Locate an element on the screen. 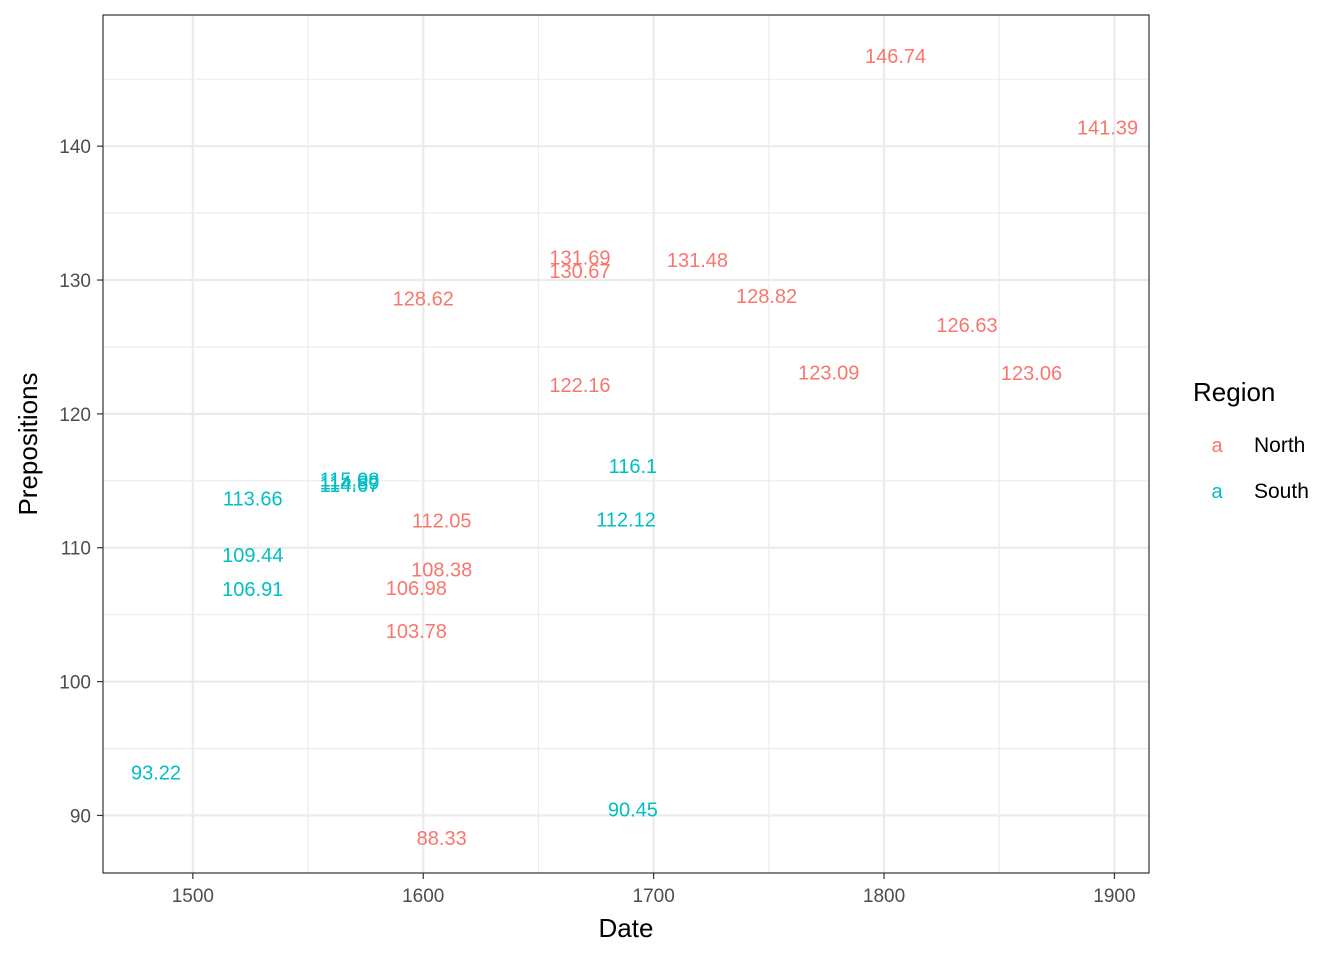 The height and width of the screenshot is (960, 1344). y-tick-label: 100 is located at coordinates (75, 683).